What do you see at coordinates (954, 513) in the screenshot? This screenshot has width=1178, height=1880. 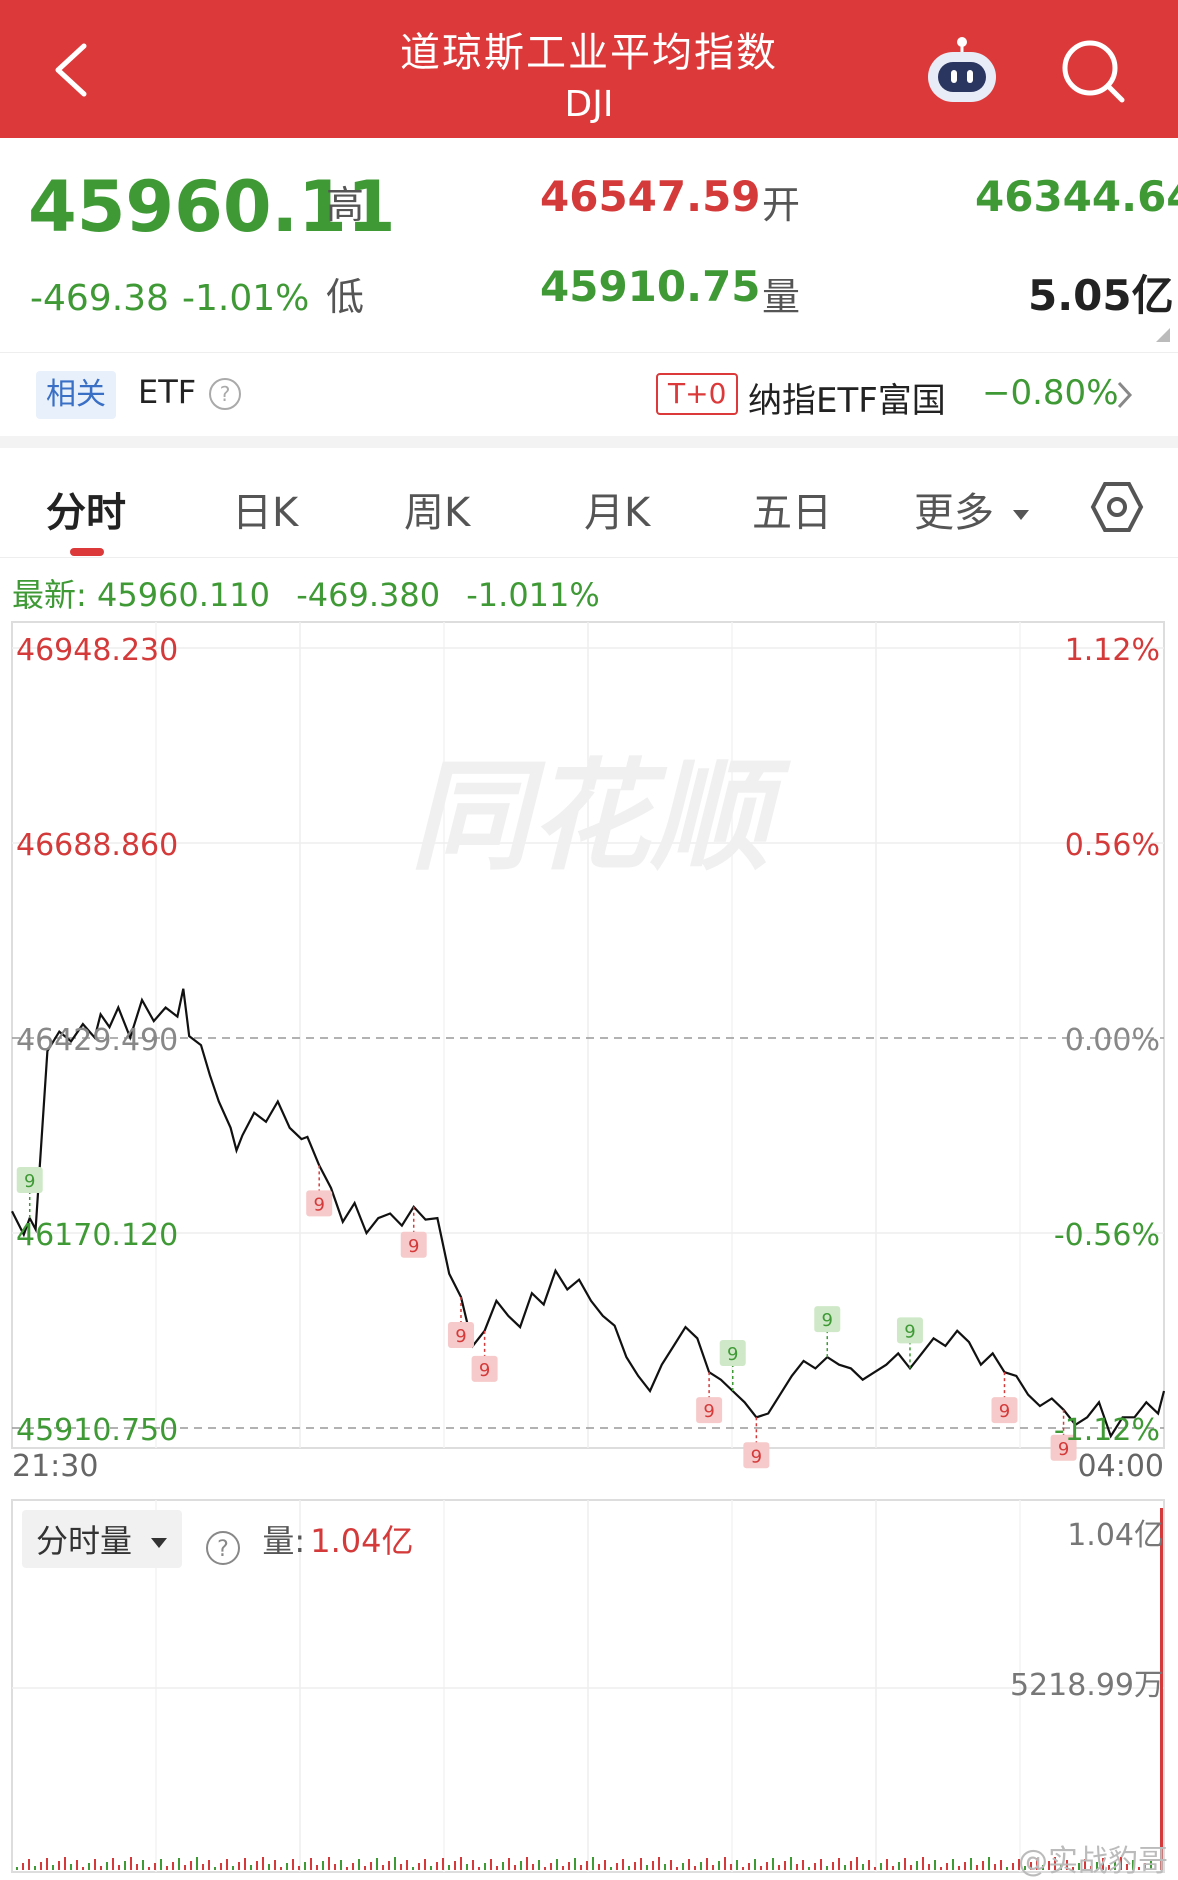 I see `tab-more-label: 更多` at bounding box center [954, 513].